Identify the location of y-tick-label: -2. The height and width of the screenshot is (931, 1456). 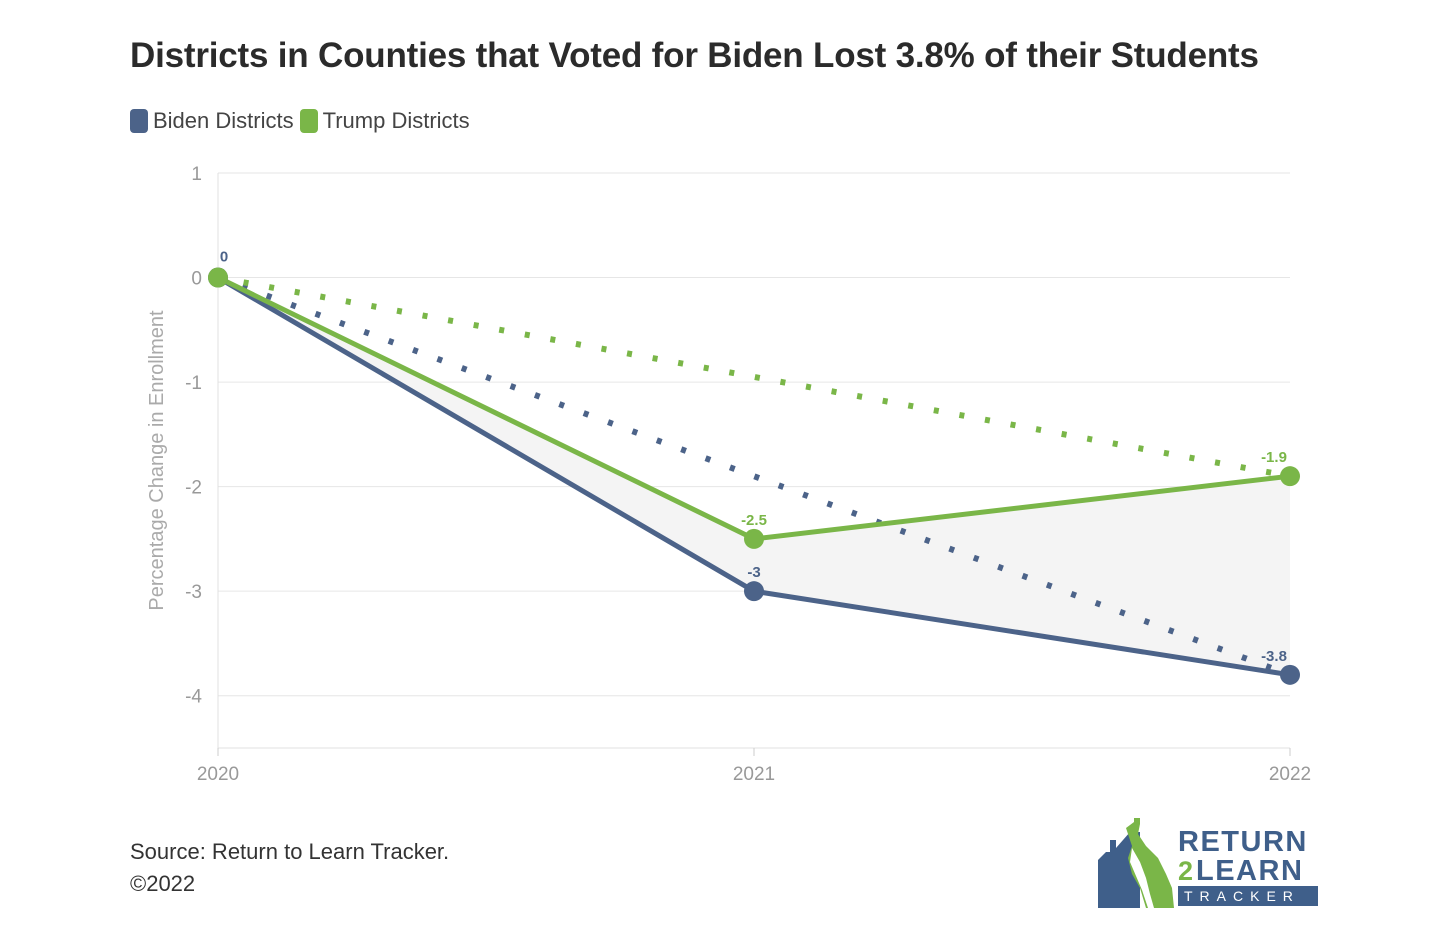
(193, 488).